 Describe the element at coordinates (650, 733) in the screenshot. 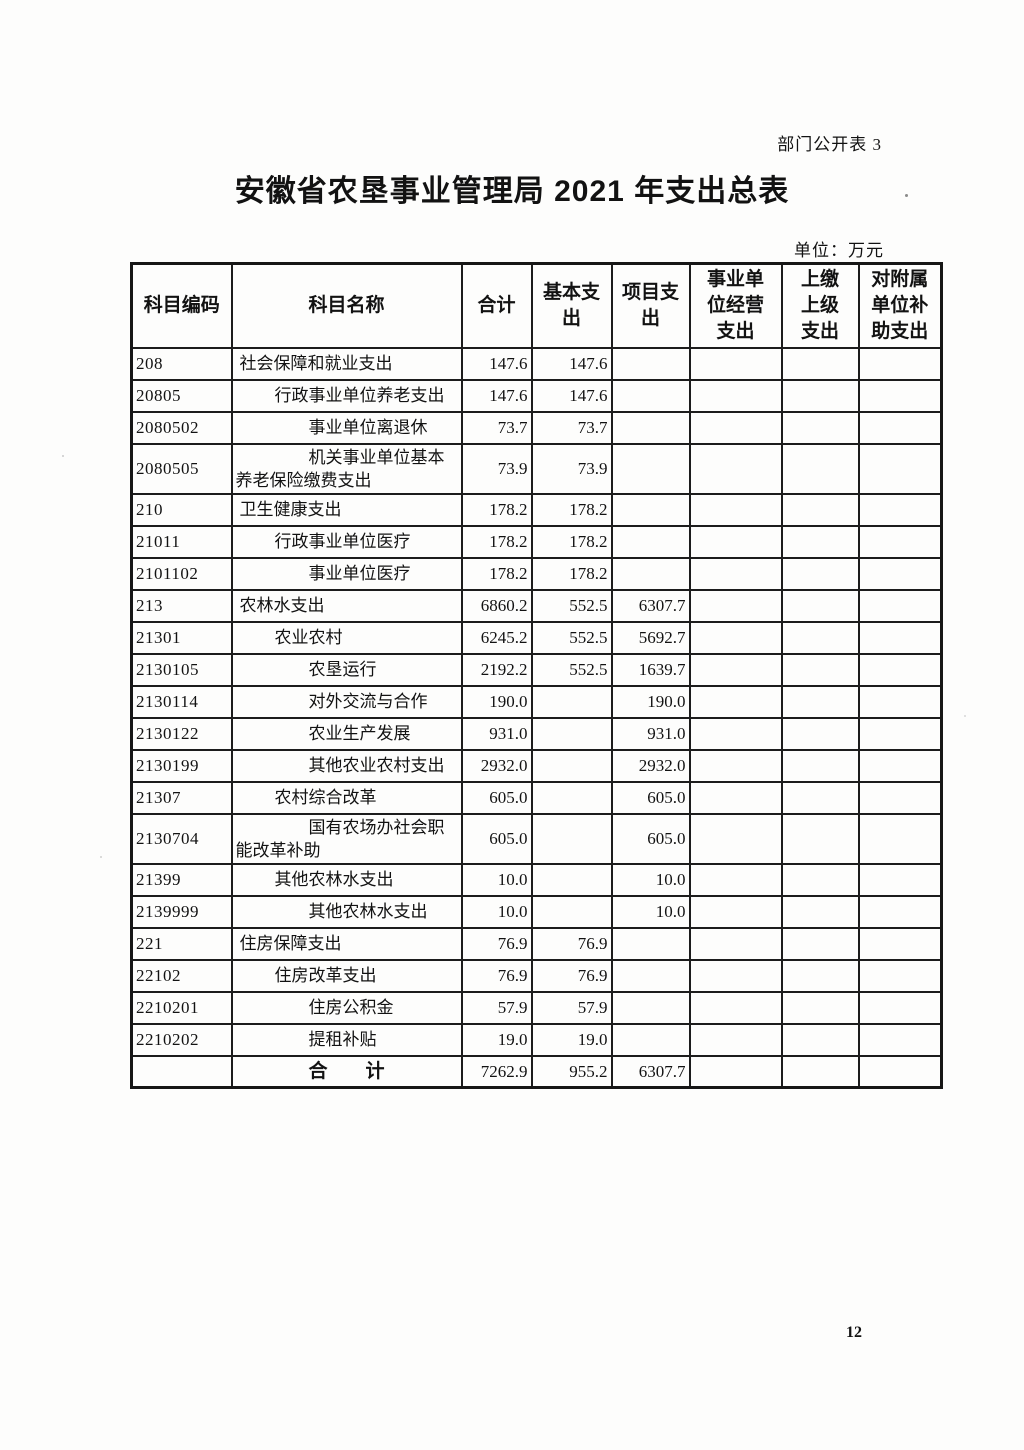

I see `cell-project: 931.0` at that location.